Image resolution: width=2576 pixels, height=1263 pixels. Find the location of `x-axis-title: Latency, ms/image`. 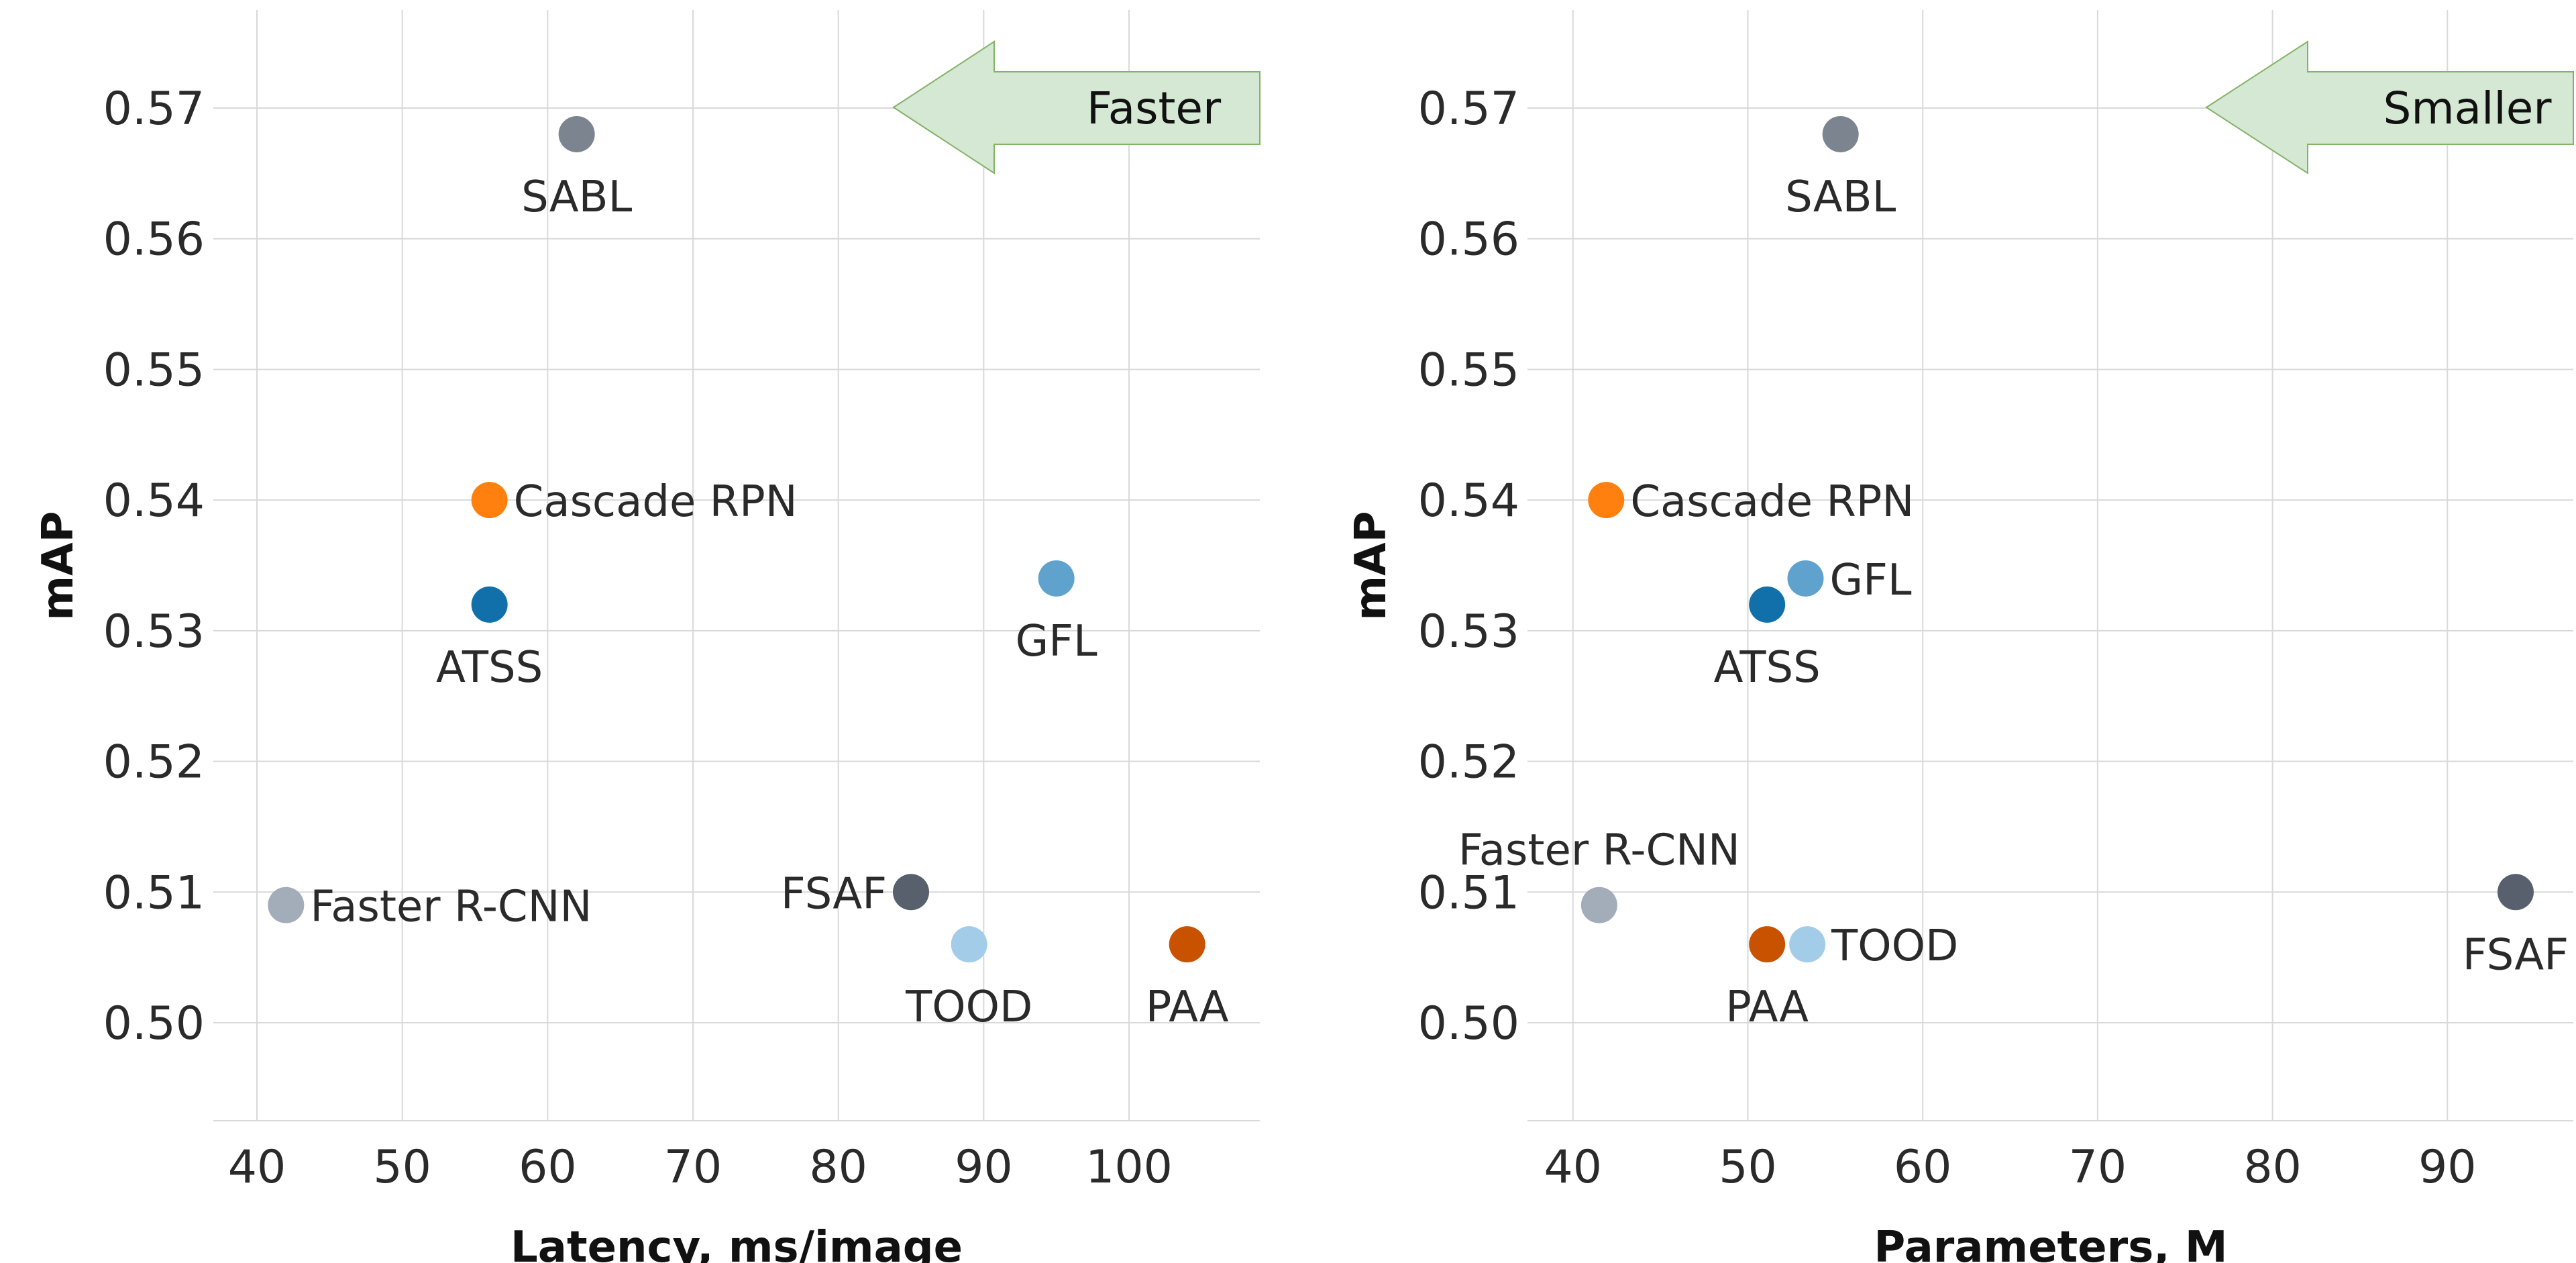

x-axis-title: Latency, ms/image is located at coordinates (737, 1243).